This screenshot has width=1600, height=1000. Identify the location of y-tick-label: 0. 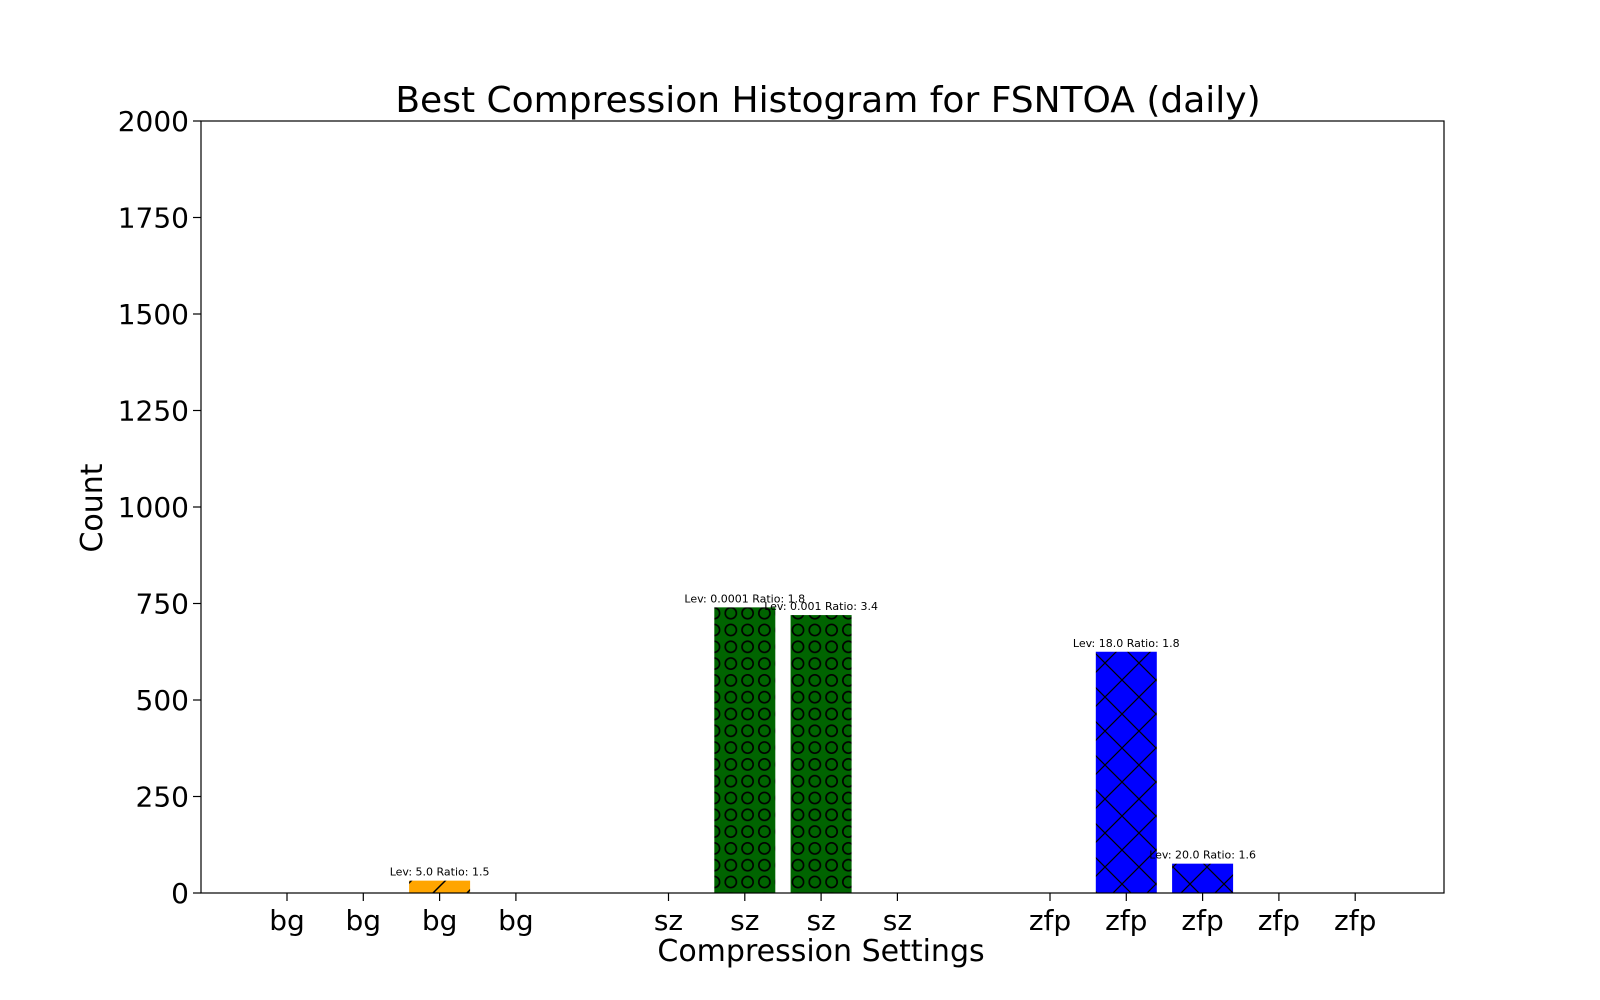
(180, 893).